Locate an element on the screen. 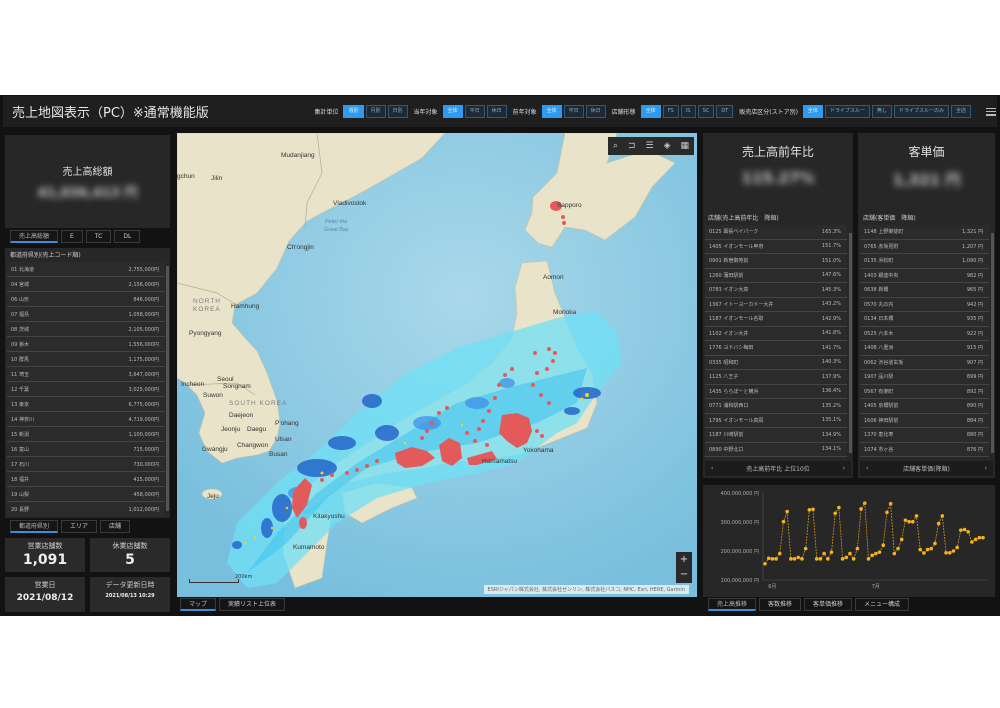 This screenshot has height=708, width=1000. list-item: 0771 浦和駅西口 135.2% is located at coordinates (776, 406).